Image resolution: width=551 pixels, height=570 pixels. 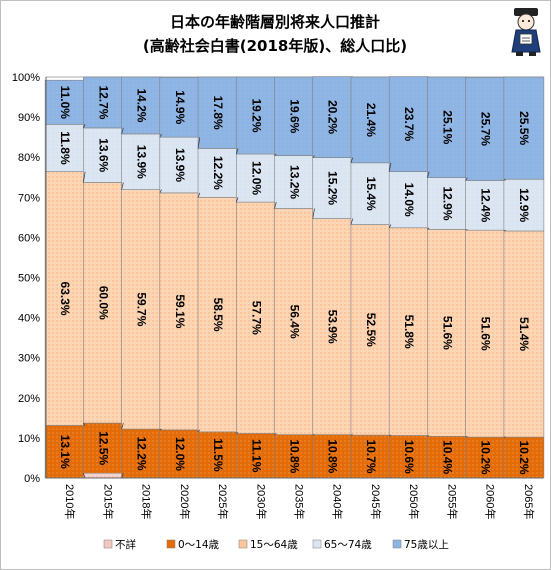 What do you see at coordinates (29, 118) in the screenshot?
I see `y-tick-label: 90%` at bounding box center [29, 118].